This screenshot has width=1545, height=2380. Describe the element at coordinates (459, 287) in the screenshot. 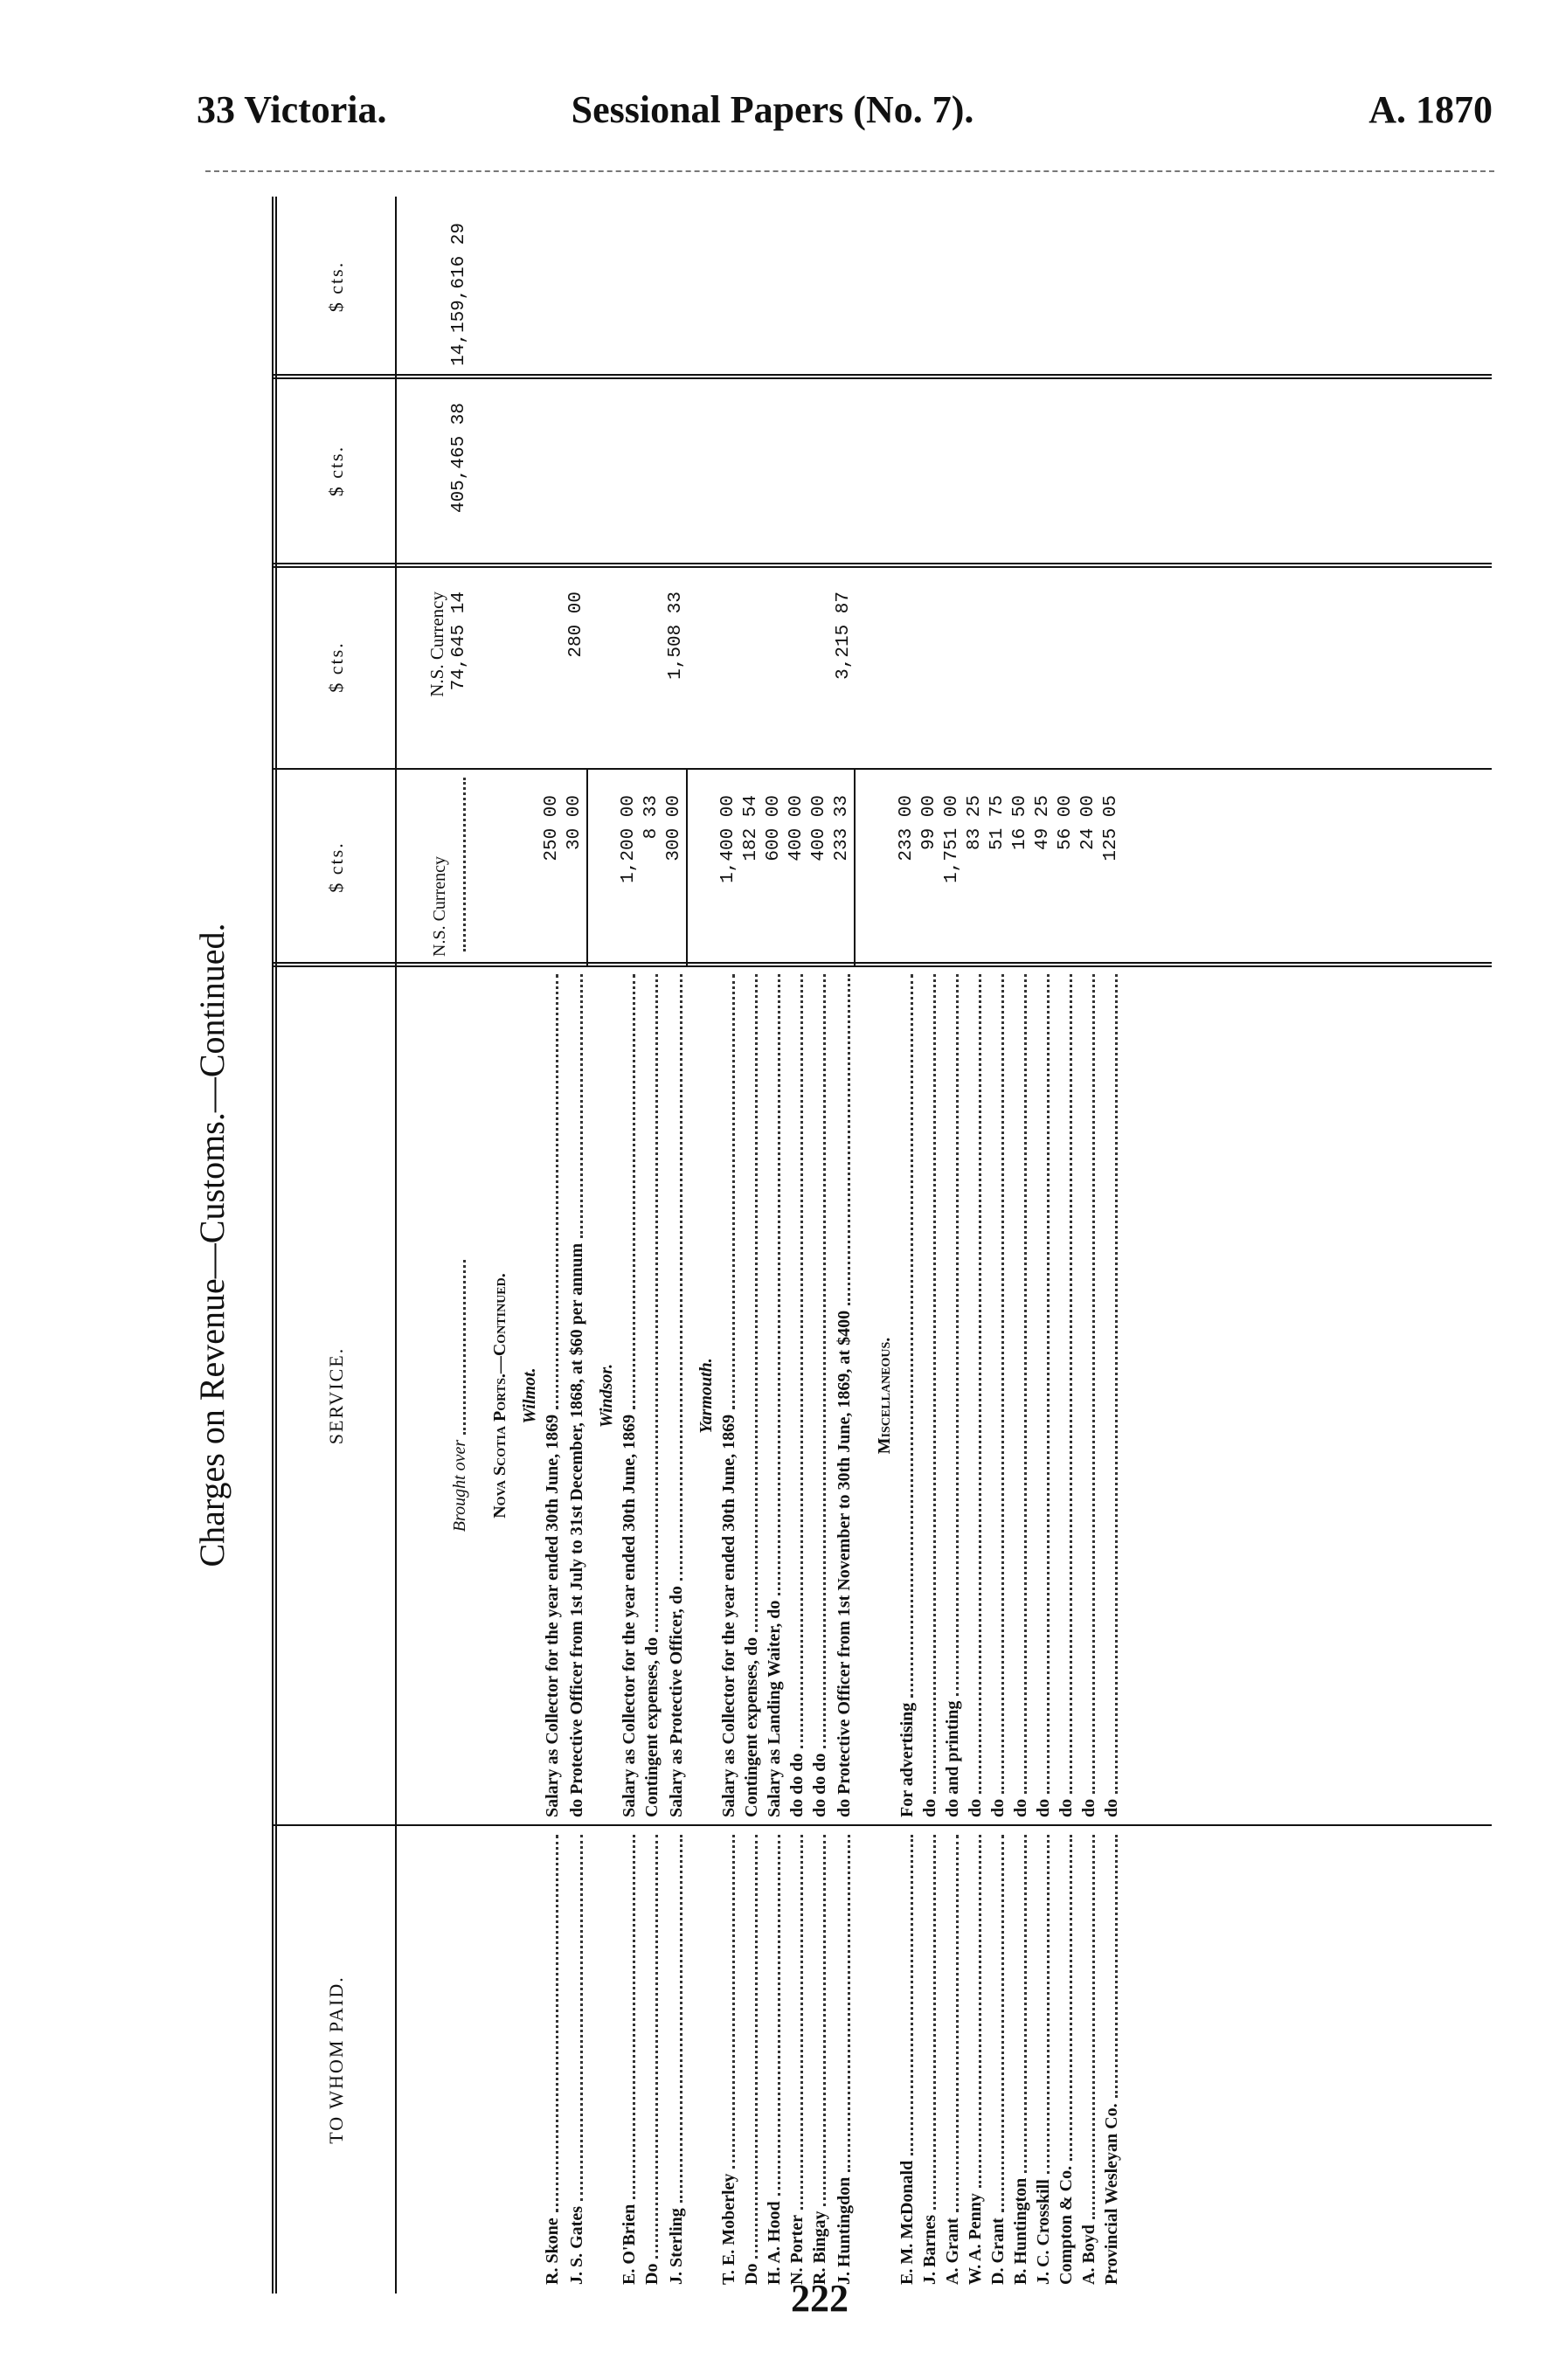

I see `cell: 14,159,616 29` at that location.